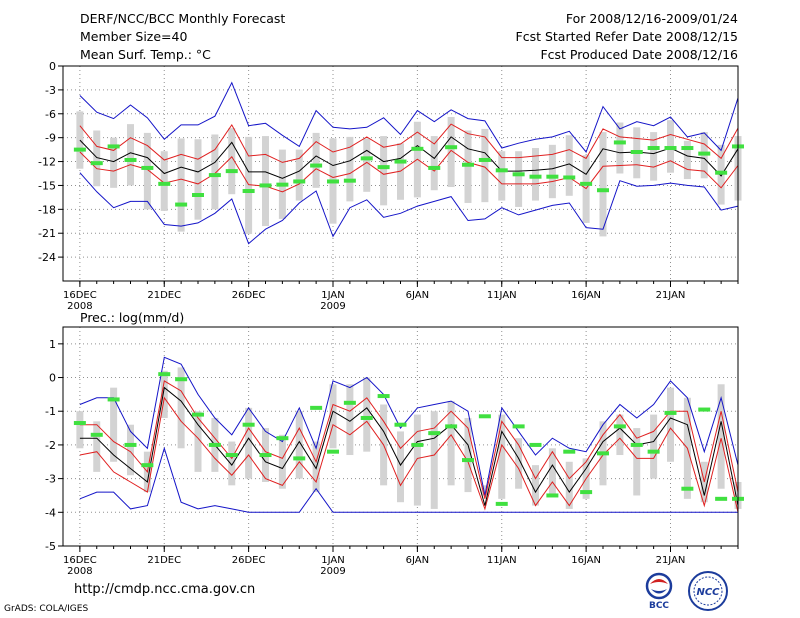  Describe the element at coordinates (671, 560) in the screenshot. I see `prec-xtick-label: 21JAN` at that location.